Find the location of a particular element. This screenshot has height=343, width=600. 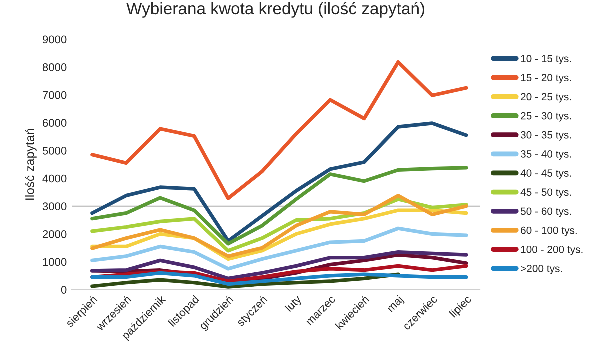

y-tick-label: 1000 is located at coordinates (55, 262).